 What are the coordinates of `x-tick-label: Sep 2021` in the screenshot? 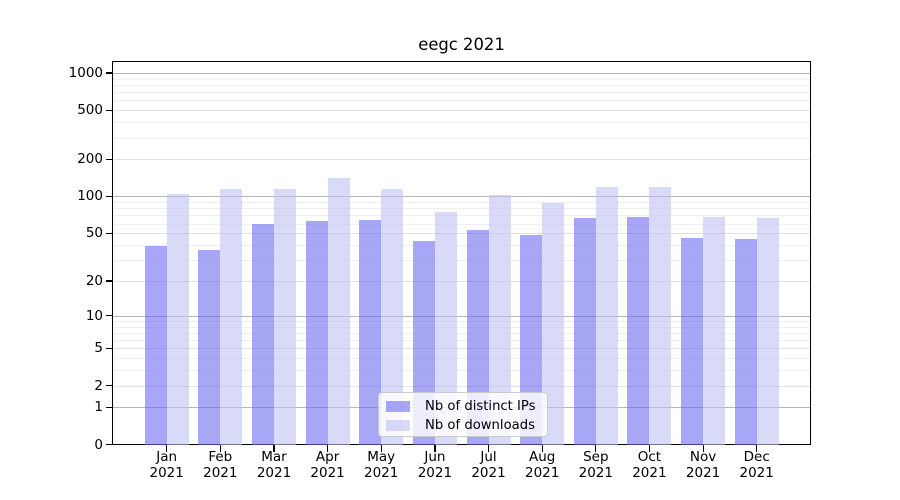 It's located at (595, 465).